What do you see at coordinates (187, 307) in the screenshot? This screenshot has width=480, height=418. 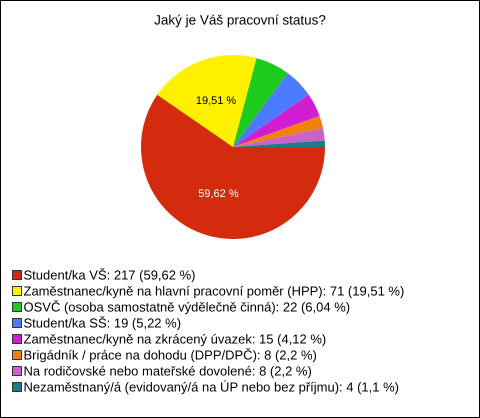 I see `legend-label: OSVČ (osoba samostatně výdělečně činná): 22 (6,04 %)` at bounding box center [187, 307].